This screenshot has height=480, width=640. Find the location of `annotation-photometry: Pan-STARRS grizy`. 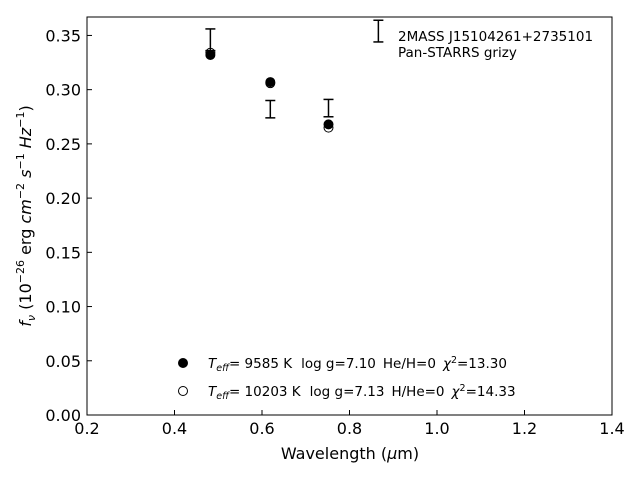

annotation-photometry: Pan-STARRS grizy is located at coordinates (457, 53).